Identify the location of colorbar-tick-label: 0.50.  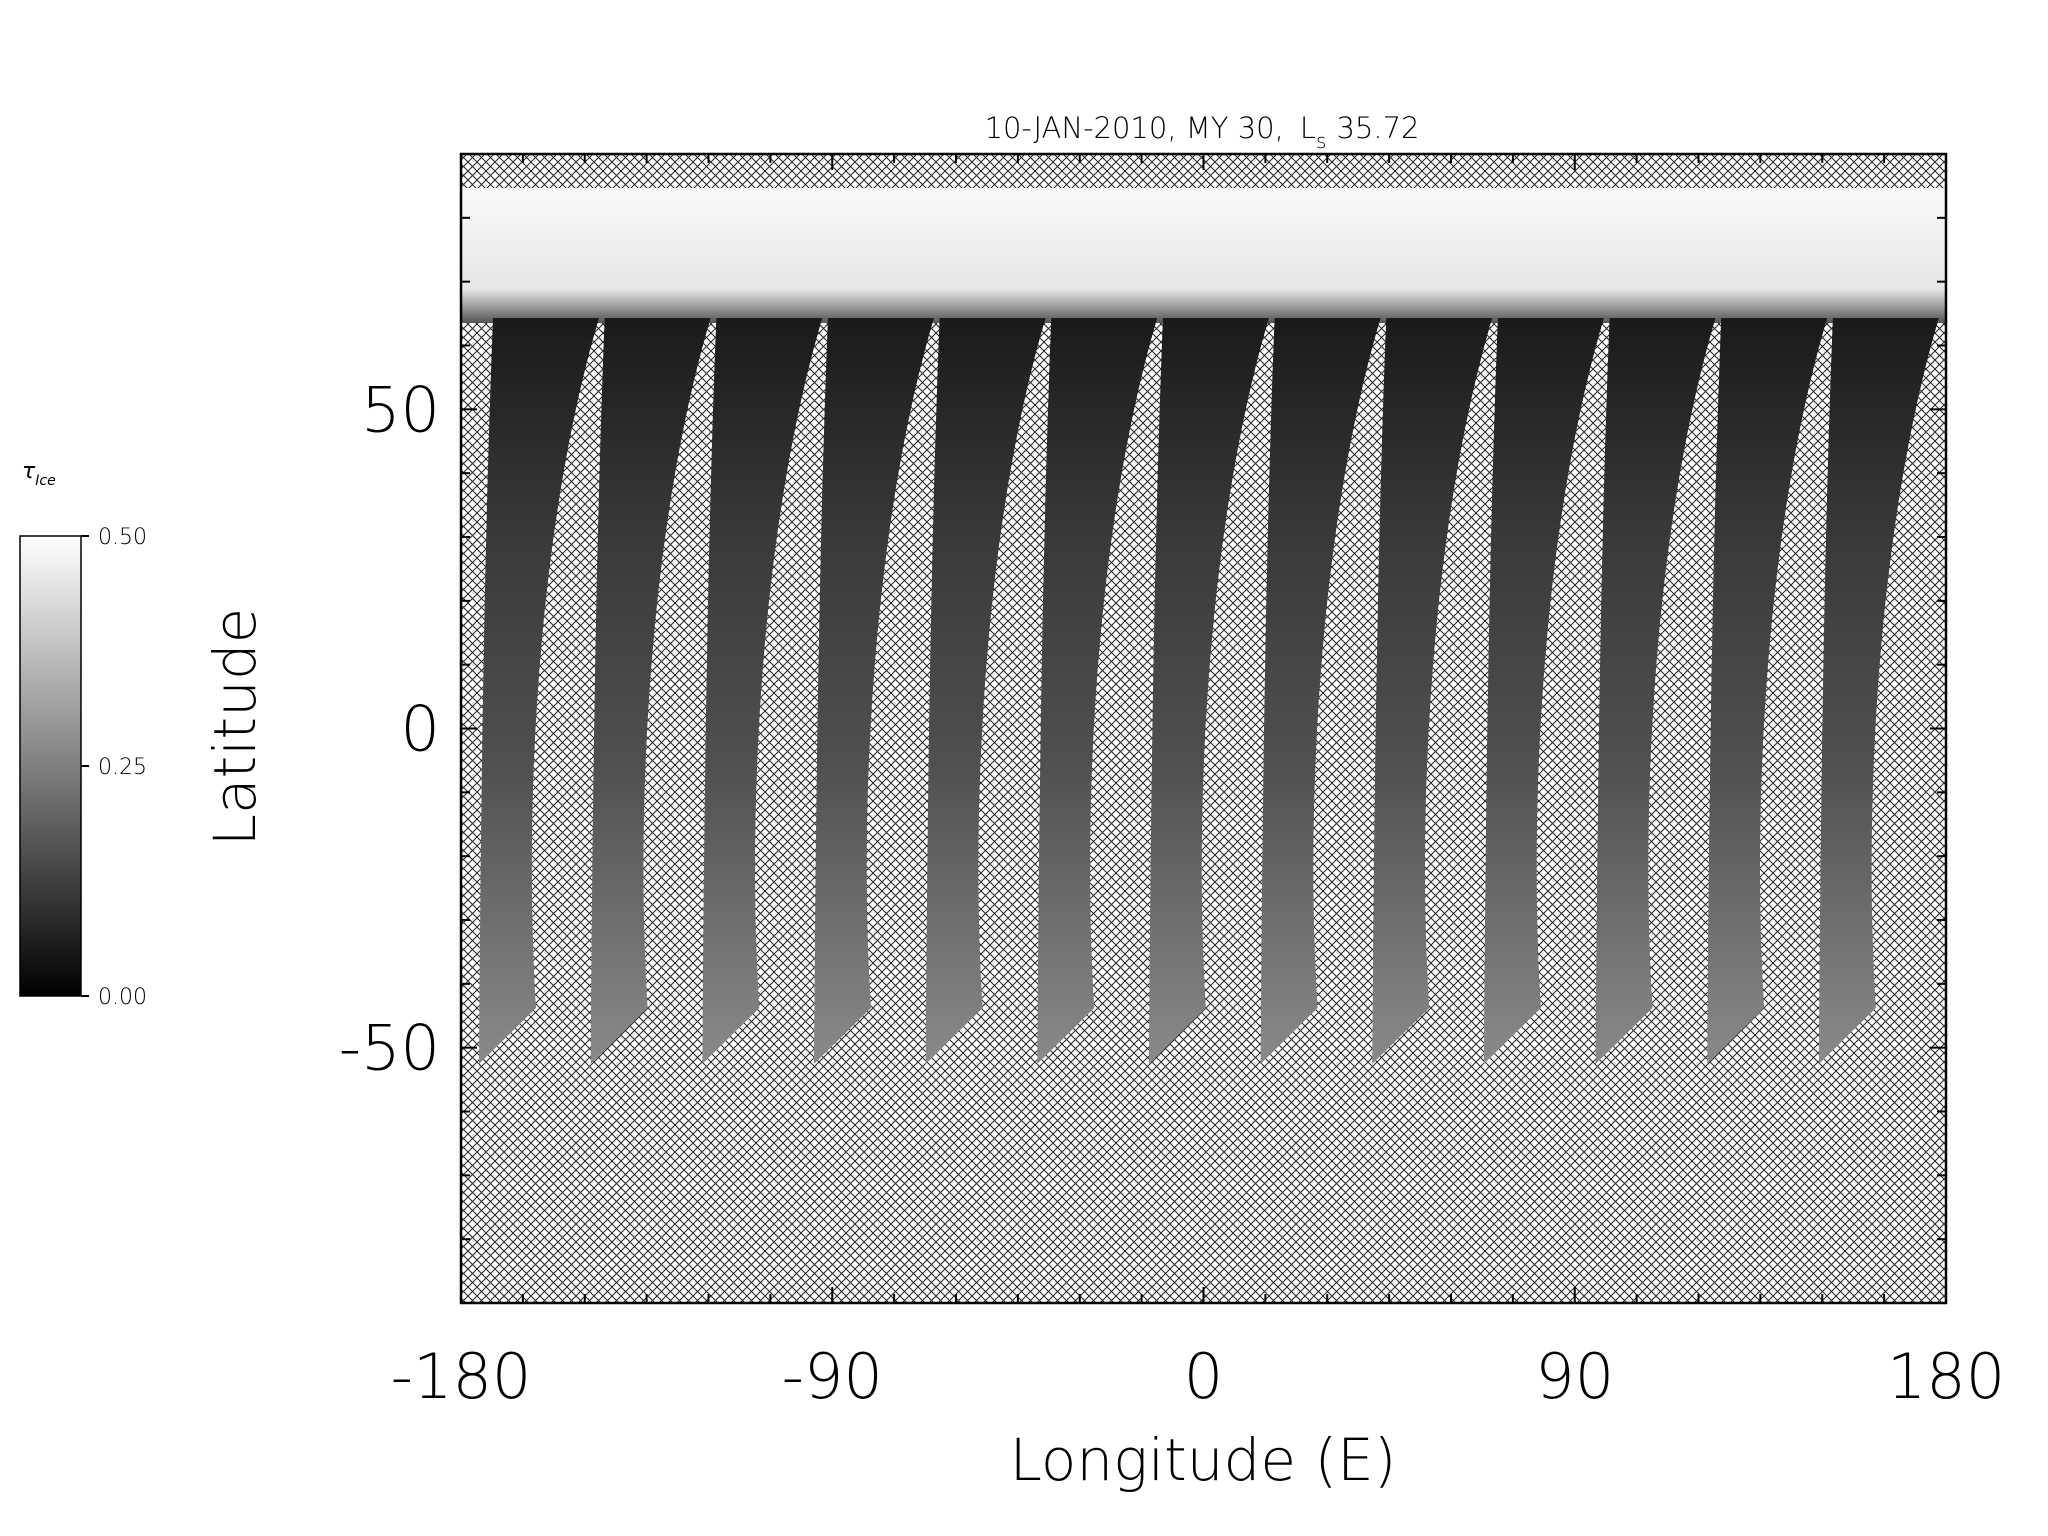
(122, 537).